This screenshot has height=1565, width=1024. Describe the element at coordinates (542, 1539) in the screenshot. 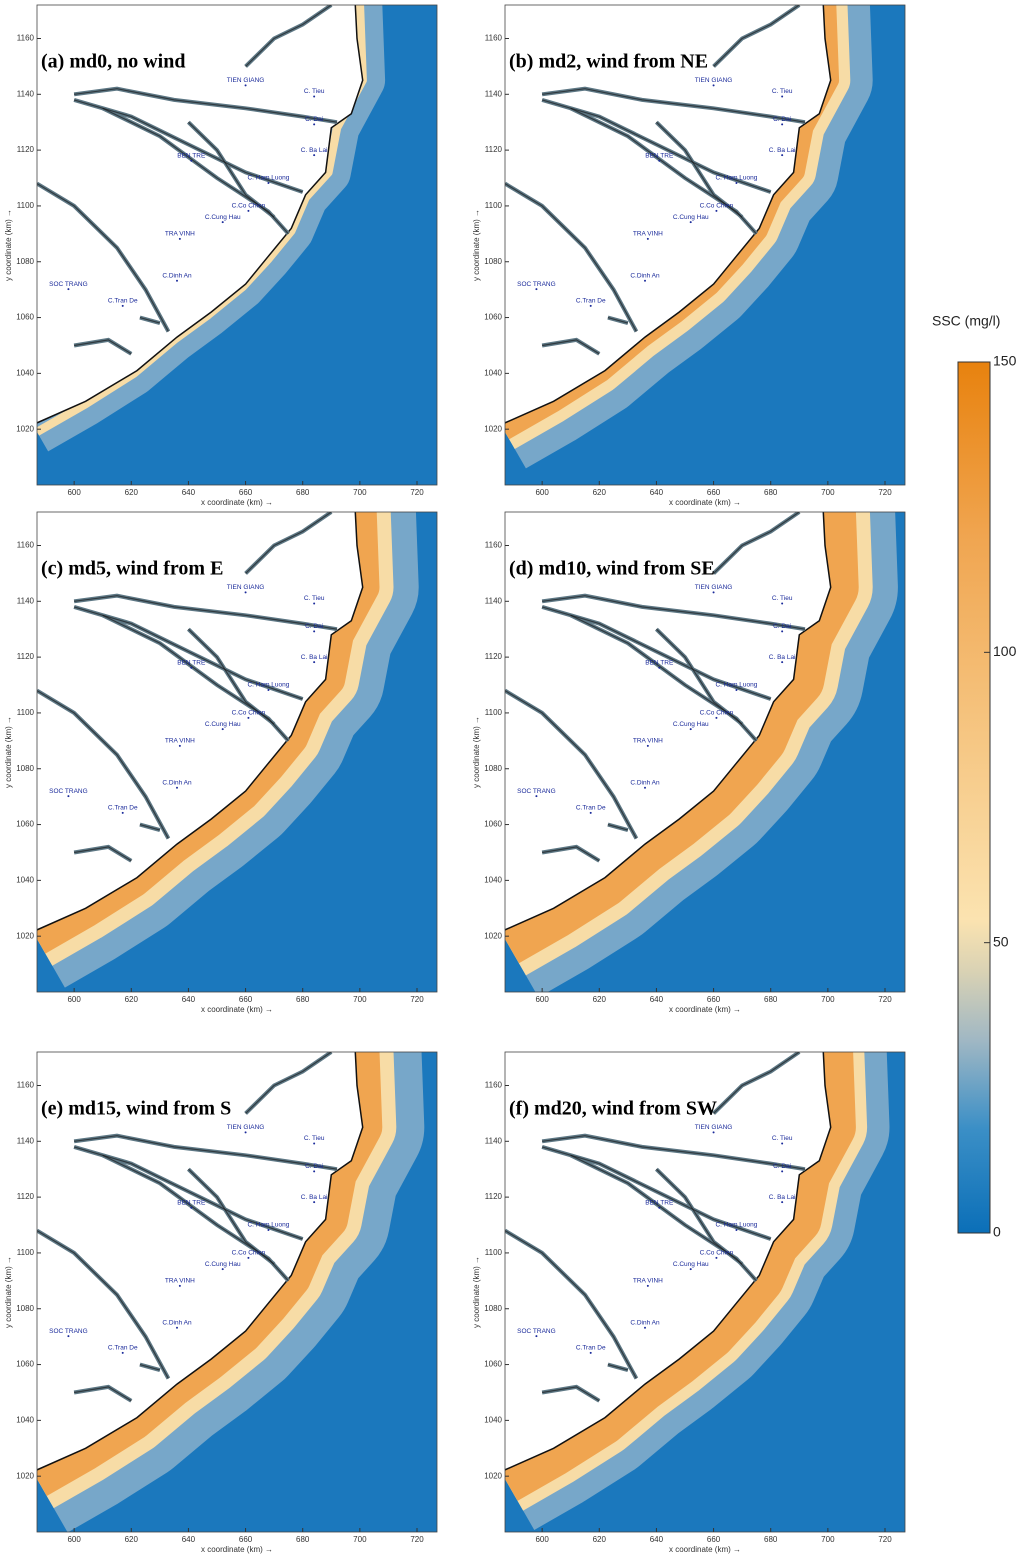

I see `x-tick-label: 600` at that location.